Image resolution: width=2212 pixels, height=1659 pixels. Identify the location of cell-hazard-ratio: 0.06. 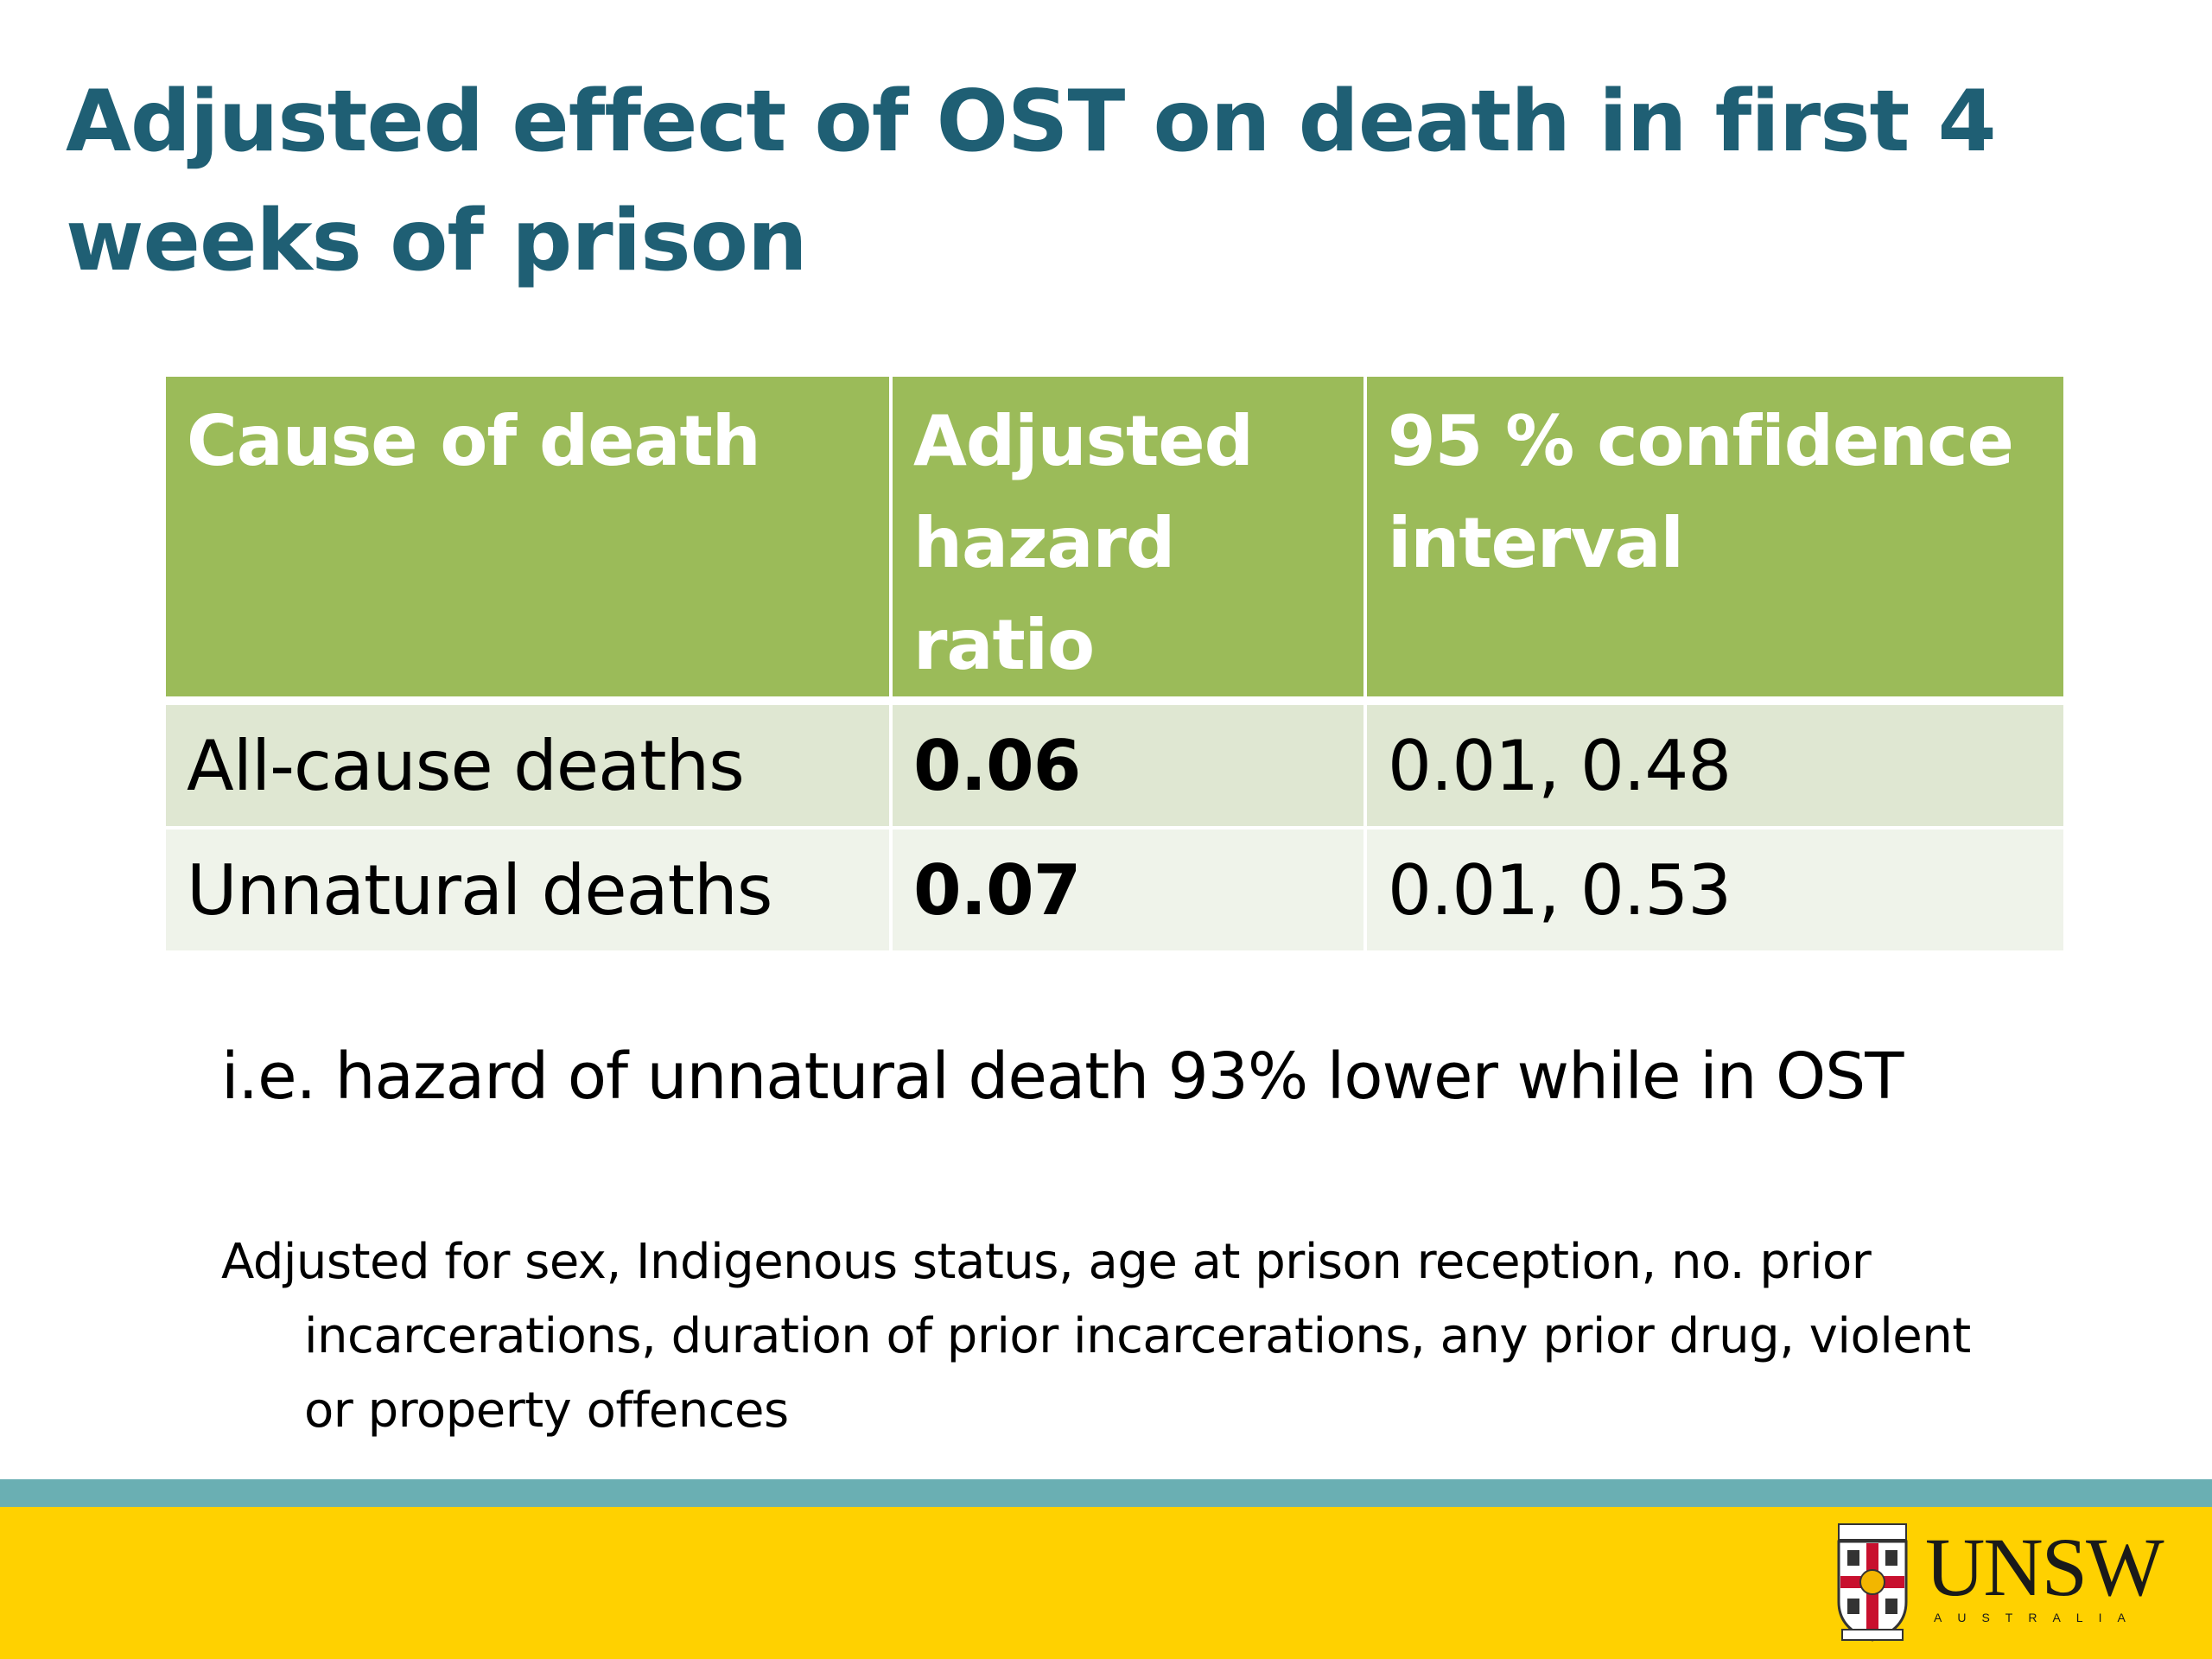
(1130, 767).